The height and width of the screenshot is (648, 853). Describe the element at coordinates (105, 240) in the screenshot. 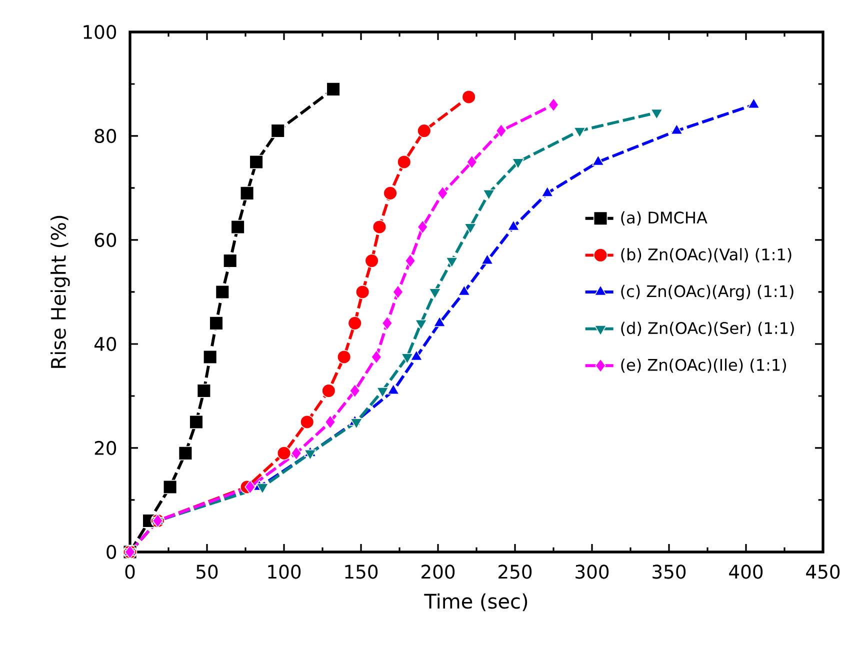

I see `y-tick-label: 60` at that location.